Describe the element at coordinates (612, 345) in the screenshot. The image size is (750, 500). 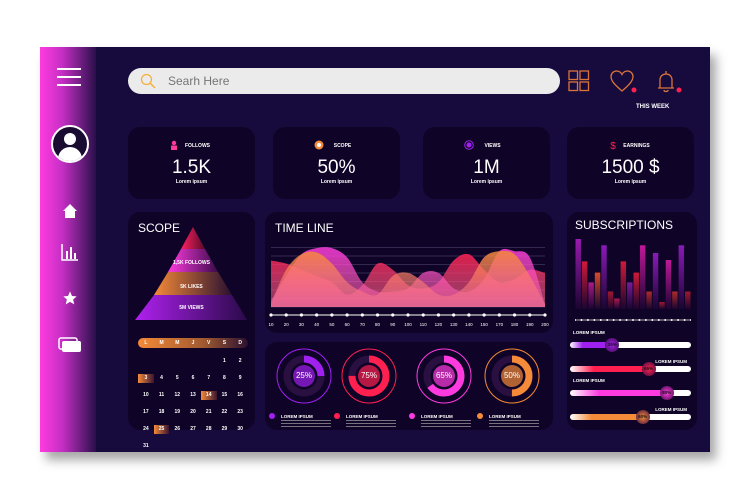
I see `slider-knob: 35%` at that location.